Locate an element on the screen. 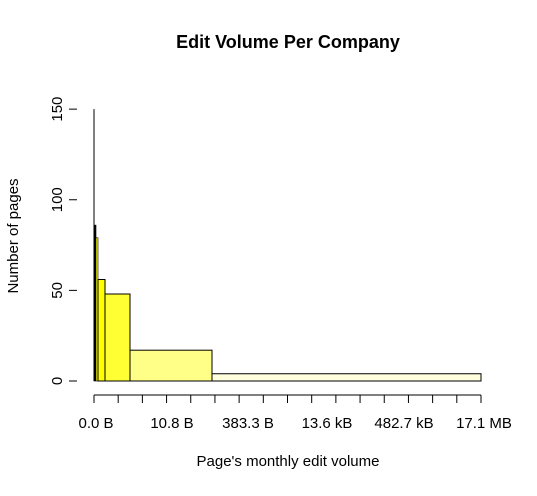 This screenshot has width=537, height=496. y-axis-label: Number of pages is located at coordinates (13, 235).